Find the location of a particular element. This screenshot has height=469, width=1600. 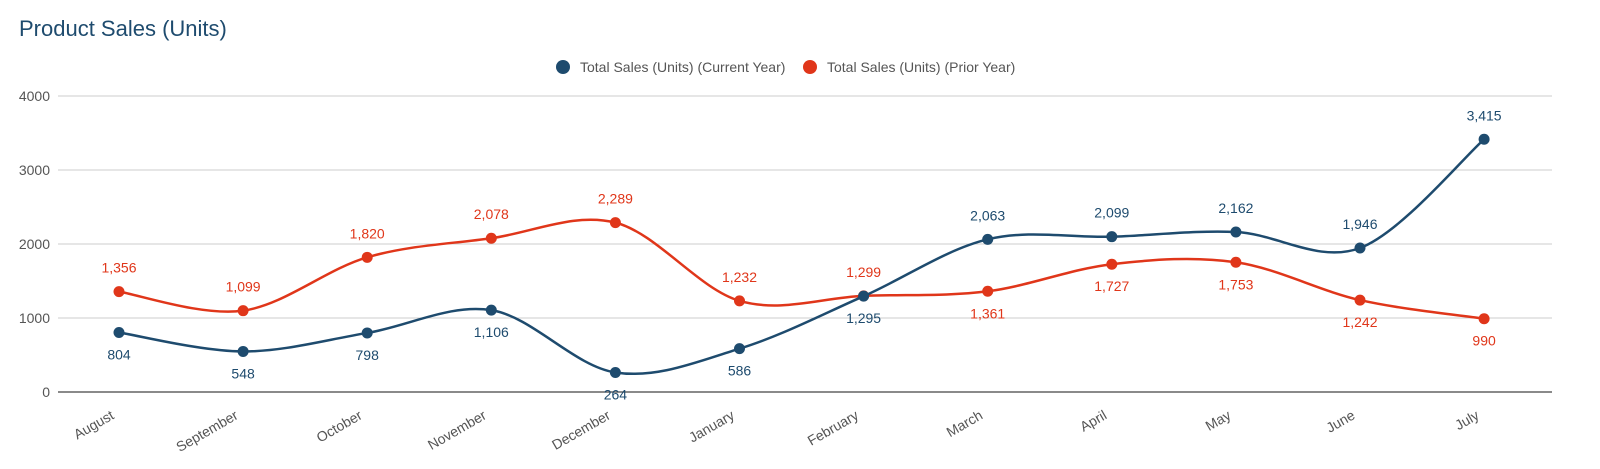

current-year-data-label: 264 is located at coordinates (616, 394).